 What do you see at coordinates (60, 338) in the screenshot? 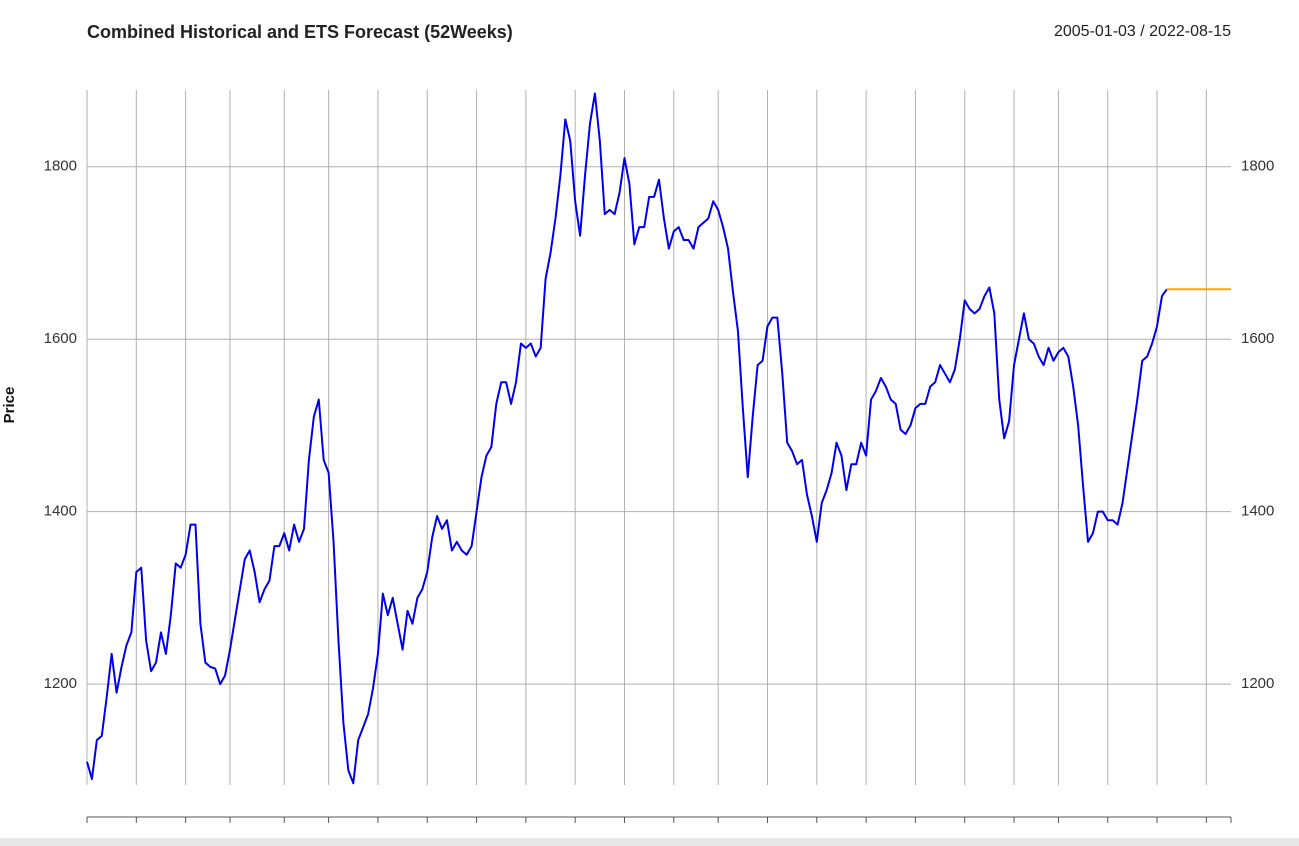
I see `y-tick-label: 1600` at bounding box center [60, 338].